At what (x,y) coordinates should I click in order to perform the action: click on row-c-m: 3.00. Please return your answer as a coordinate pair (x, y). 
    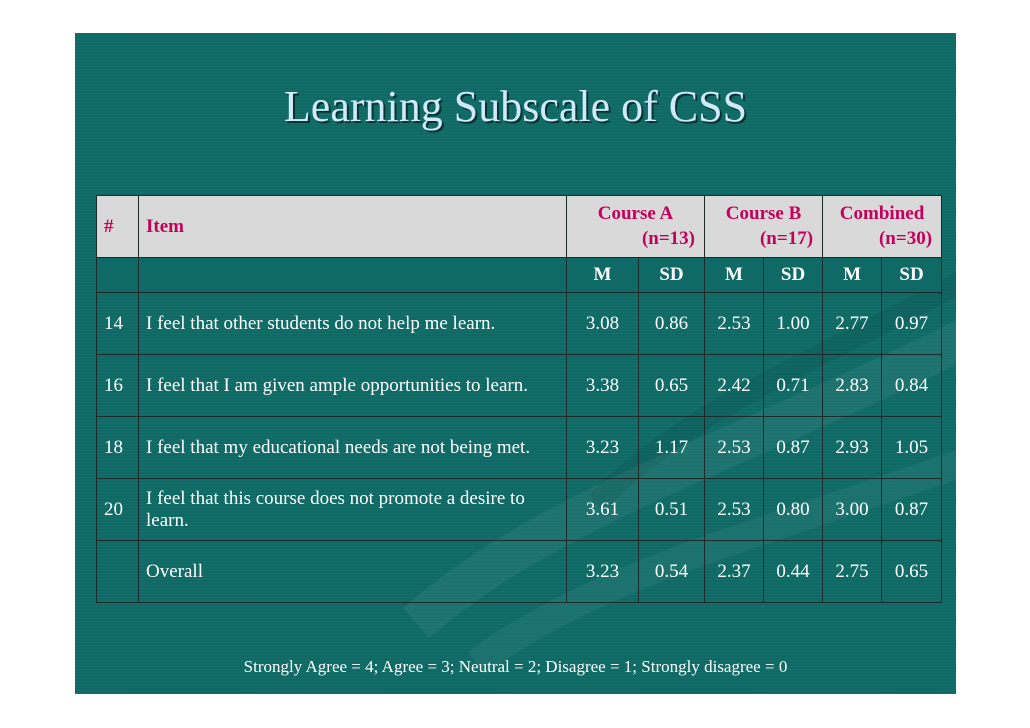
    Looking at the image, I should click on (852, 509).